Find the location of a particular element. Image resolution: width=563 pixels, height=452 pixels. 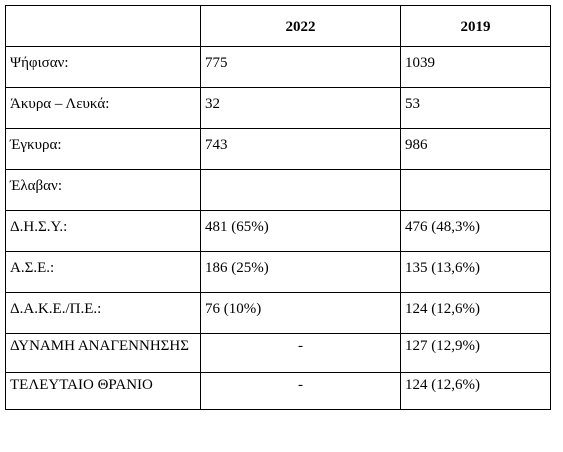

table-row: Δ.Η.Σ.Υ.: 481 (65%) 476 (48,3%) is located at coordinates (278, 231).